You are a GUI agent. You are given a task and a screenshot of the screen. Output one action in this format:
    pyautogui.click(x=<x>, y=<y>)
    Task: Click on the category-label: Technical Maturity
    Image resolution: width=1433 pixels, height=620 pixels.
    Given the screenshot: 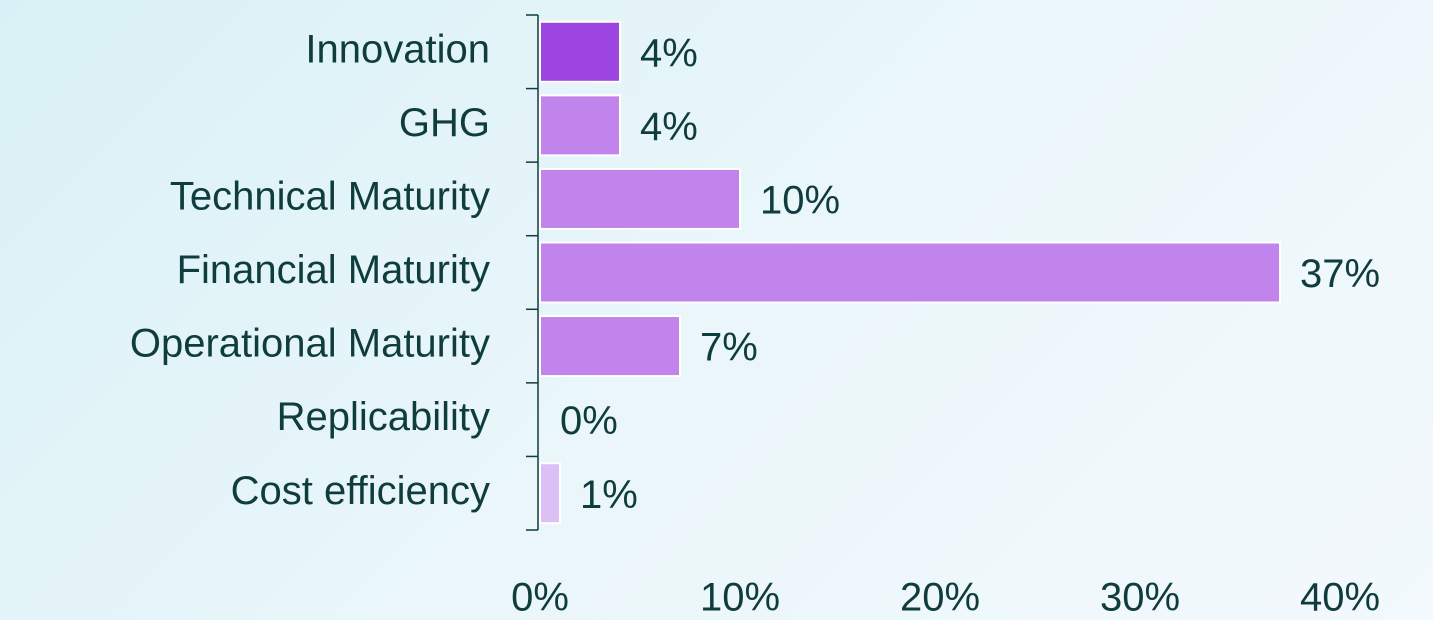 What is the action you would take?
    pyautogui.click(x=330, y=196)
    